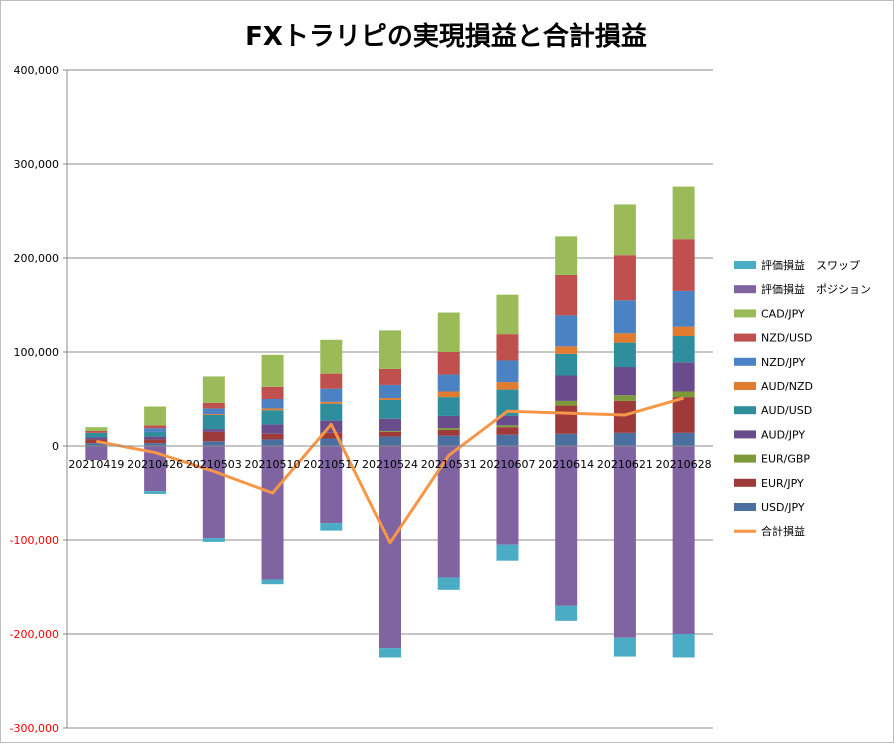  I want to click on chart-title: FXトラリピの実現損益と合計損益, so click(446, 36).